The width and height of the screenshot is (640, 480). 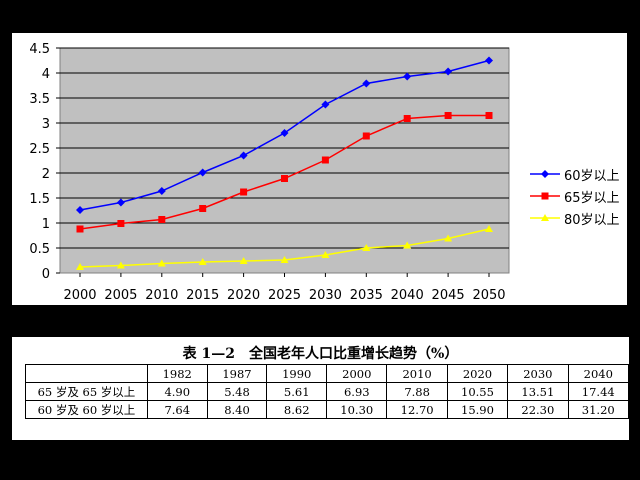 I want to click on table-header-cell, so click(x=86, y=373).